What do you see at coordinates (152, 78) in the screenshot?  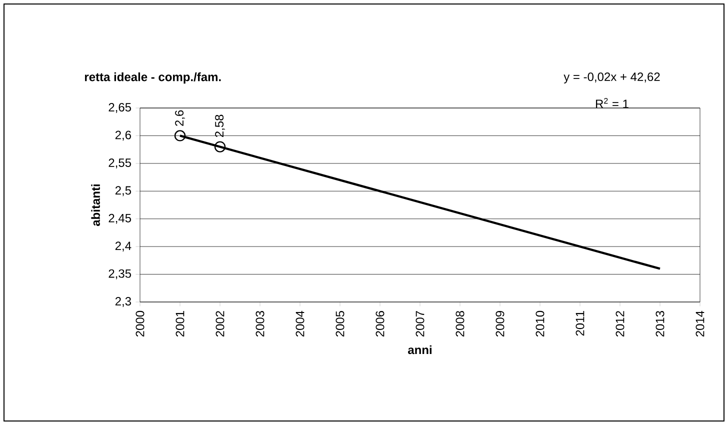 I see `chart-title: retta ideale - comp./fam.` at bounding box center [152, 78].